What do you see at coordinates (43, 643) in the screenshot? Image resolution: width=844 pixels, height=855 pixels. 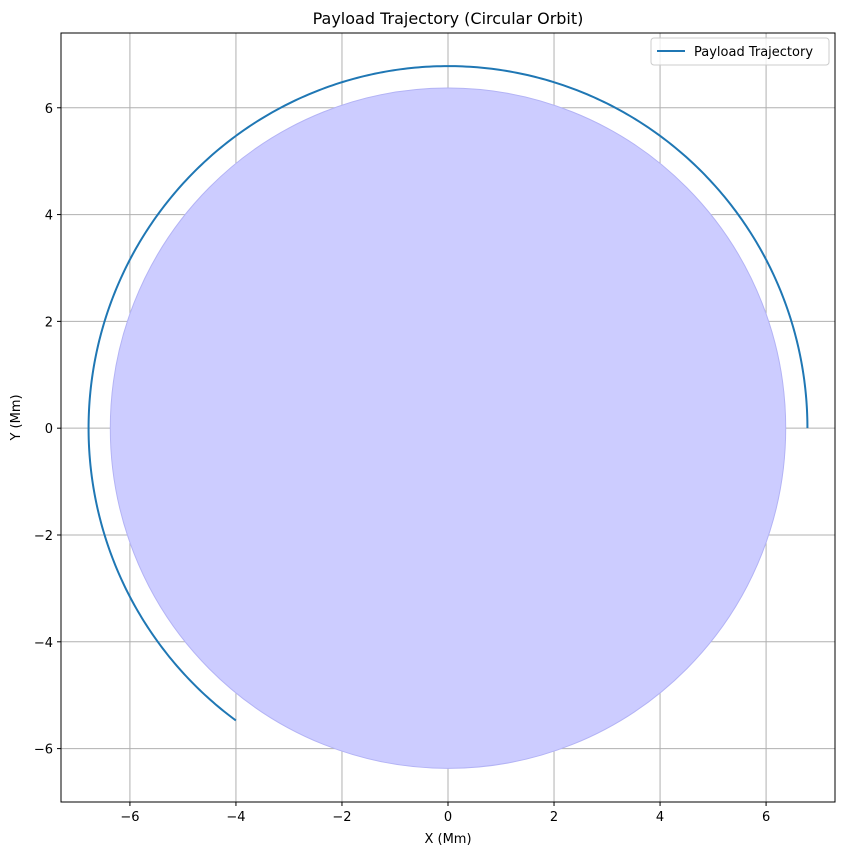 I see `y-tick-label: −4` at bounding box center [43, 643].